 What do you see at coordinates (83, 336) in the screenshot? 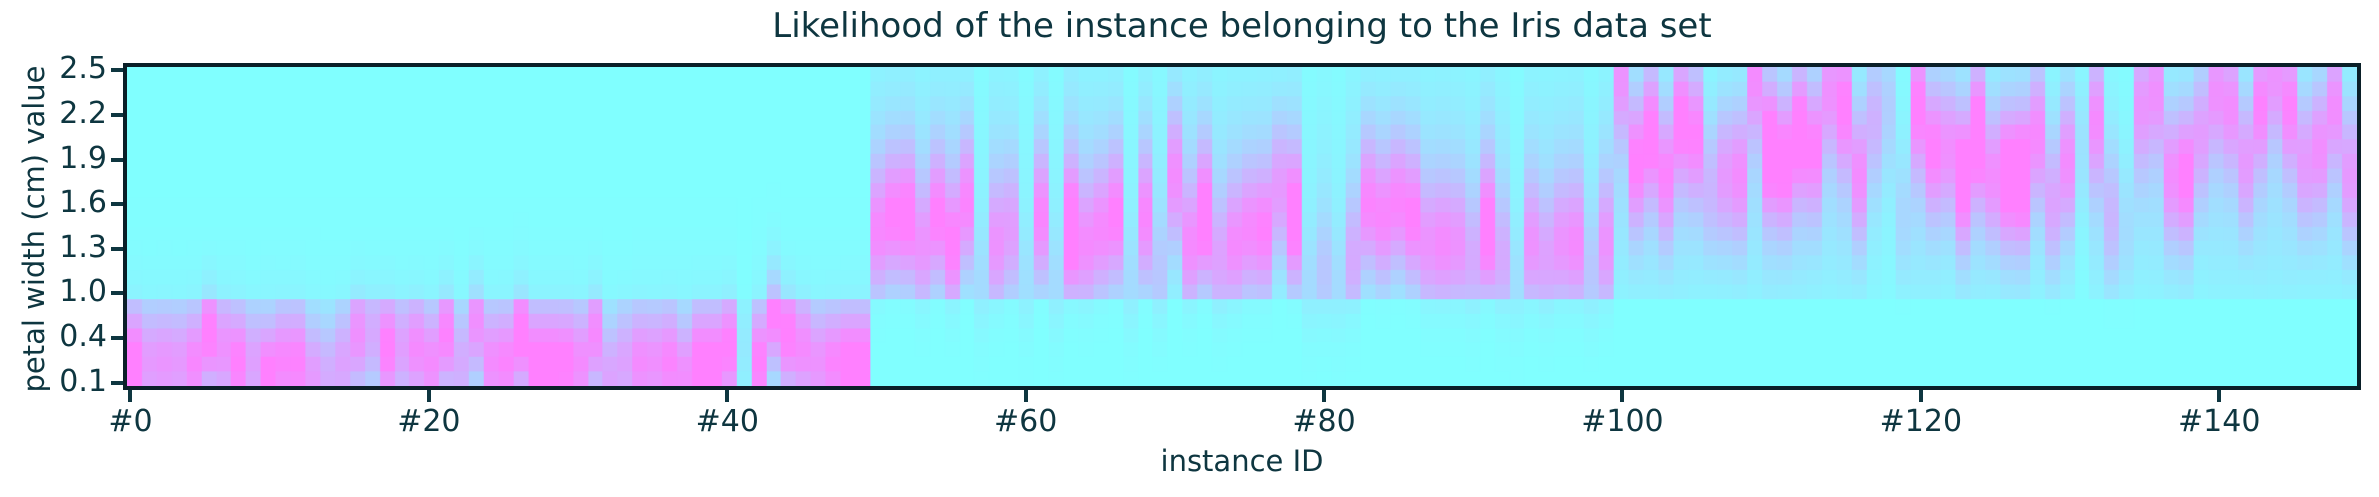
I see `y-tick-label: 0.4` at bounding box center [83, 336].